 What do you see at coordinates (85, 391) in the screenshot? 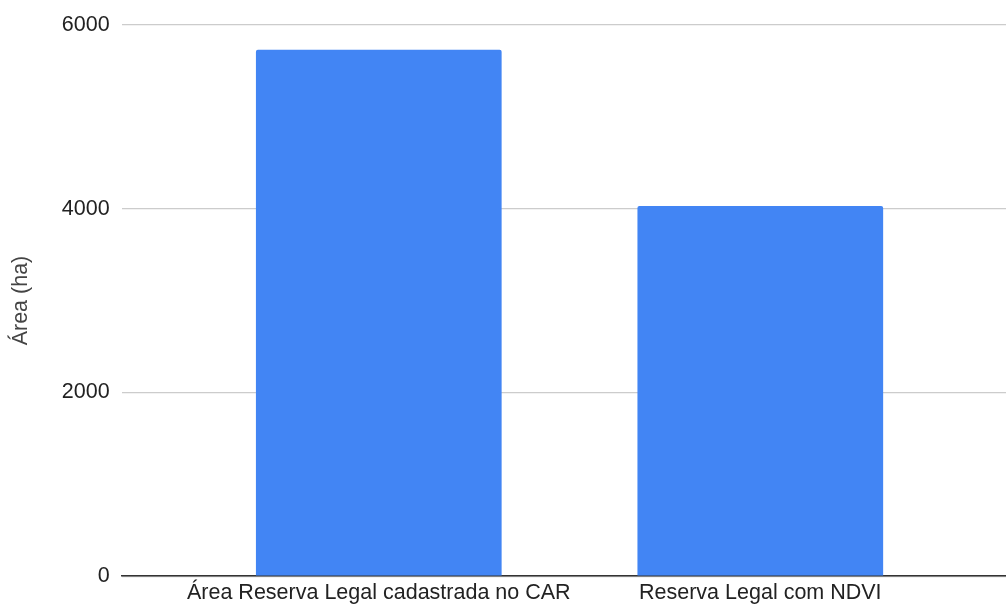
I see `y-tick-label: 2000` at bounding box center [85, 391].